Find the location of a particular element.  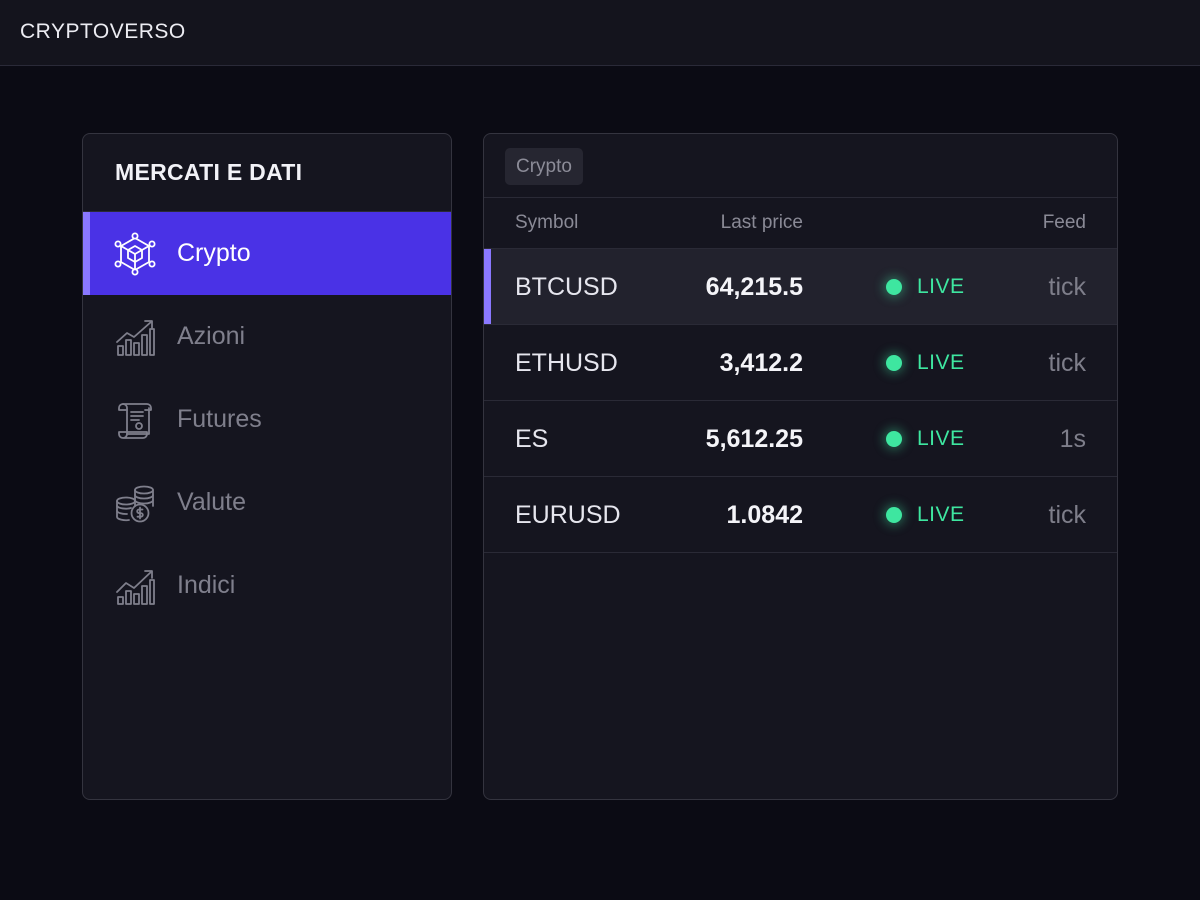

row-symbol: BTCUSD is located at coordinates (566, 287).